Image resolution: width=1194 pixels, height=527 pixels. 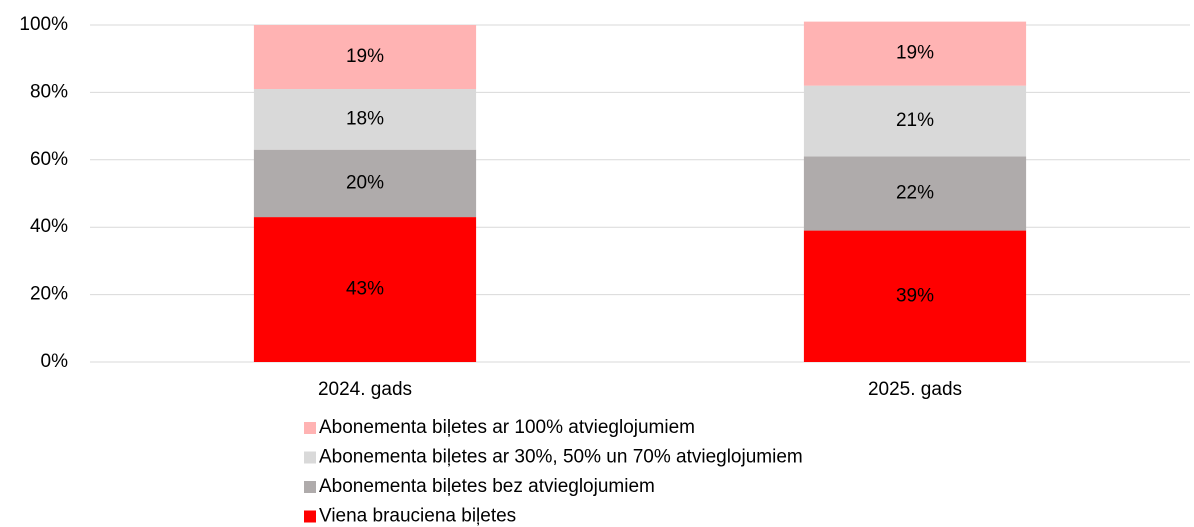 I want to click on legend-label: Abonementa biļetes bez atvieglojumiem, so click(x=487, y=486).